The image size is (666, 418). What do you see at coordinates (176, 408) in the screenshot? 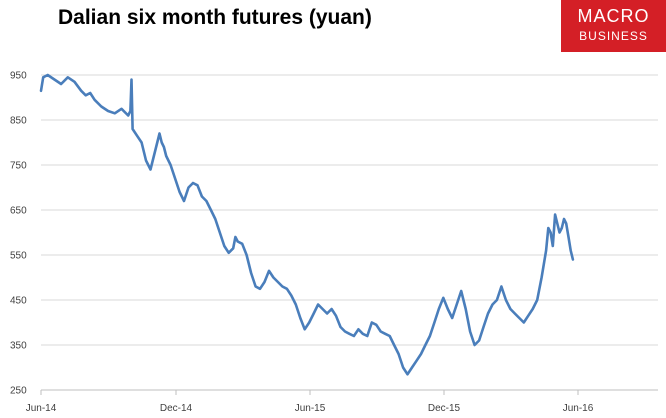
I see `x-tick-label: Dec-14` at bounding box center [176, 408].